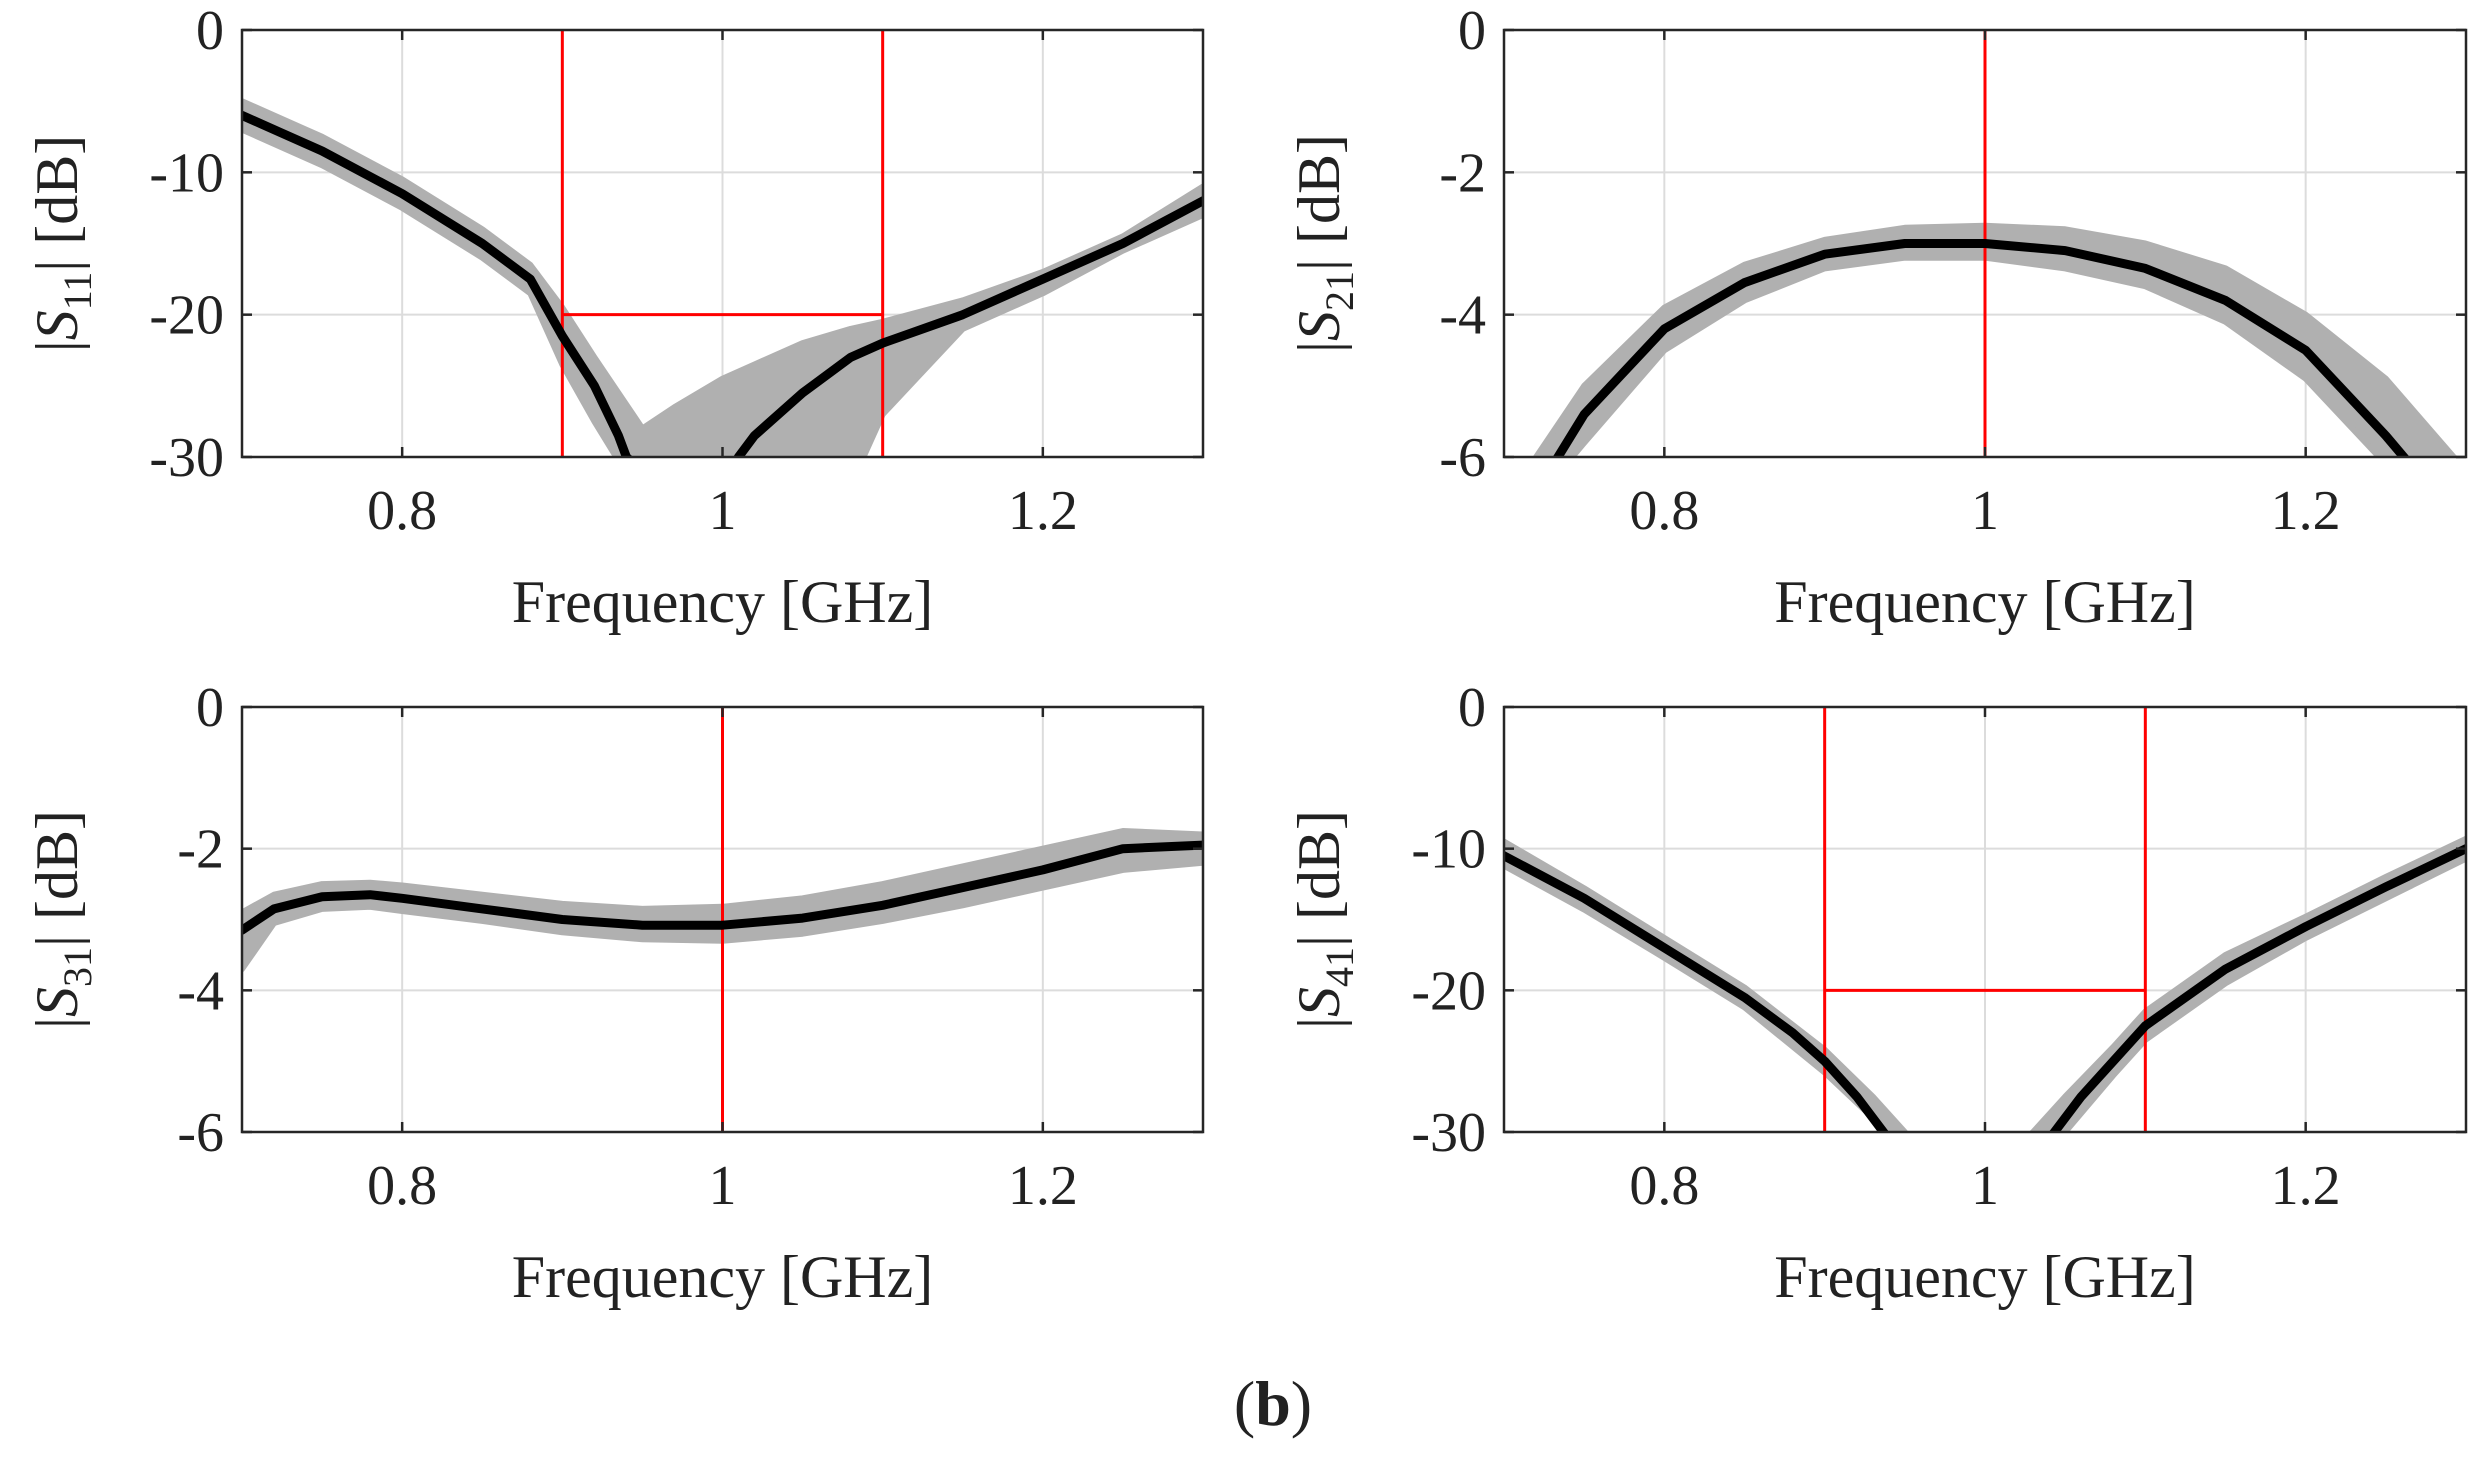  I want to click on y-axis-label: |S21| [dB], so click(1324, 243).